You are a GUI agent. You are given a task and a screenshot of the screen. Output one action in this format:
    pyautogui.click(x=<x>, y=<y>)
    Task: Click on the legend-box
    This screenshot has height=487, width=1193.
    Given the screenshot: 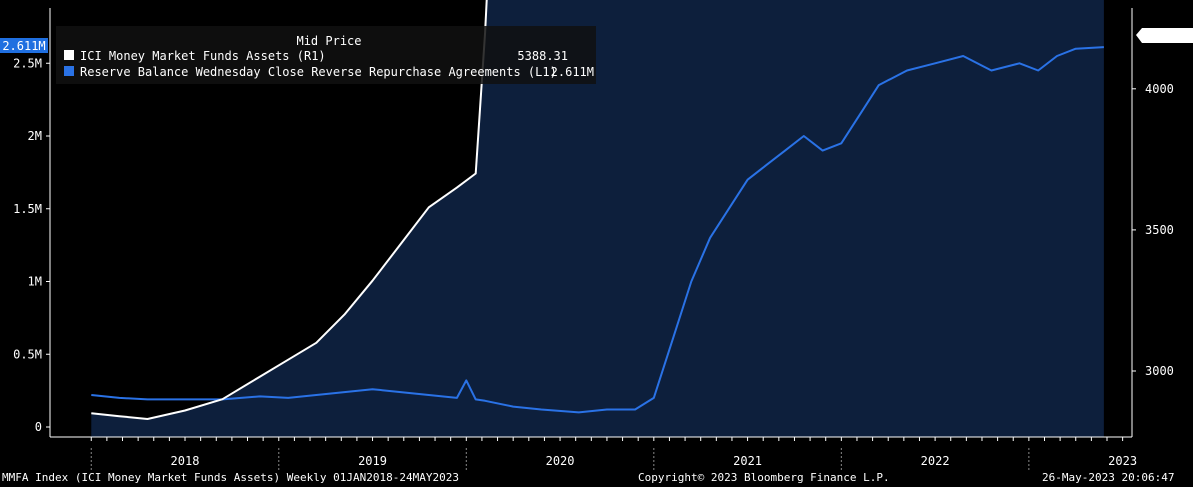 What is the action you would take?
    pyautogui.click(x=326, y=55)
    